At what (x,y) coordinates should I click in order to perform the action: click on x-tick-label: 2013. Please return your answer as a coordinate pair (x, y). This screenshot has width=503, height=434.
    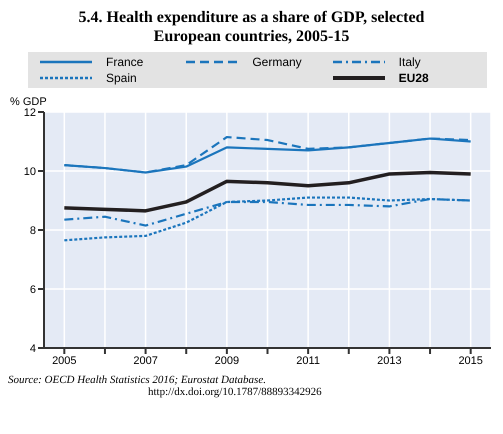
    Looking at the image, I should click on (389, 360).